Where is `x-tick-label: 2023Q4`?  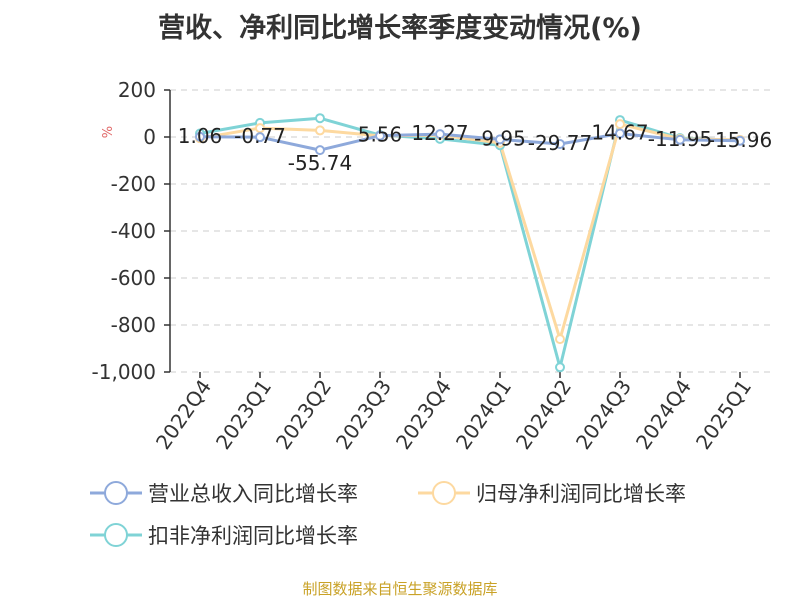 x-tick-label: 2023Q4 is located at coordinates (423, 414).